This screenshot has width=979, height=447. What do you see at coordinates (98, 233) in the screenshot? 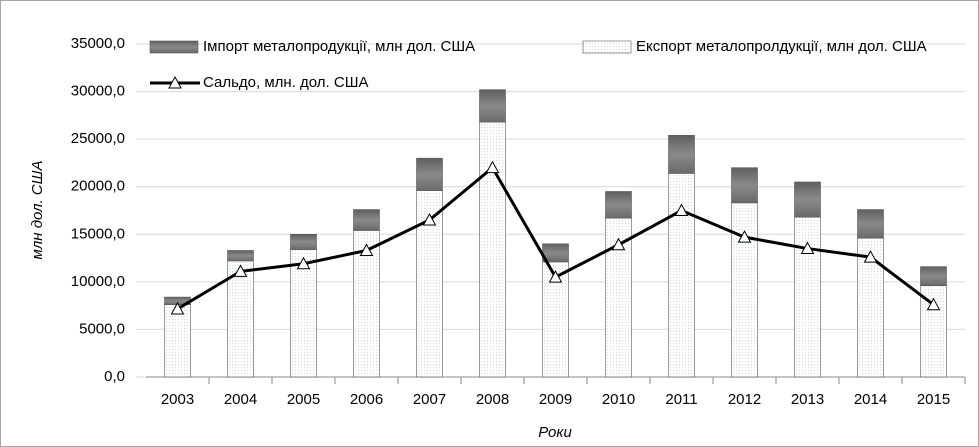
I see `y-tick-label: 15000,0` at bounding box center [98, 233].